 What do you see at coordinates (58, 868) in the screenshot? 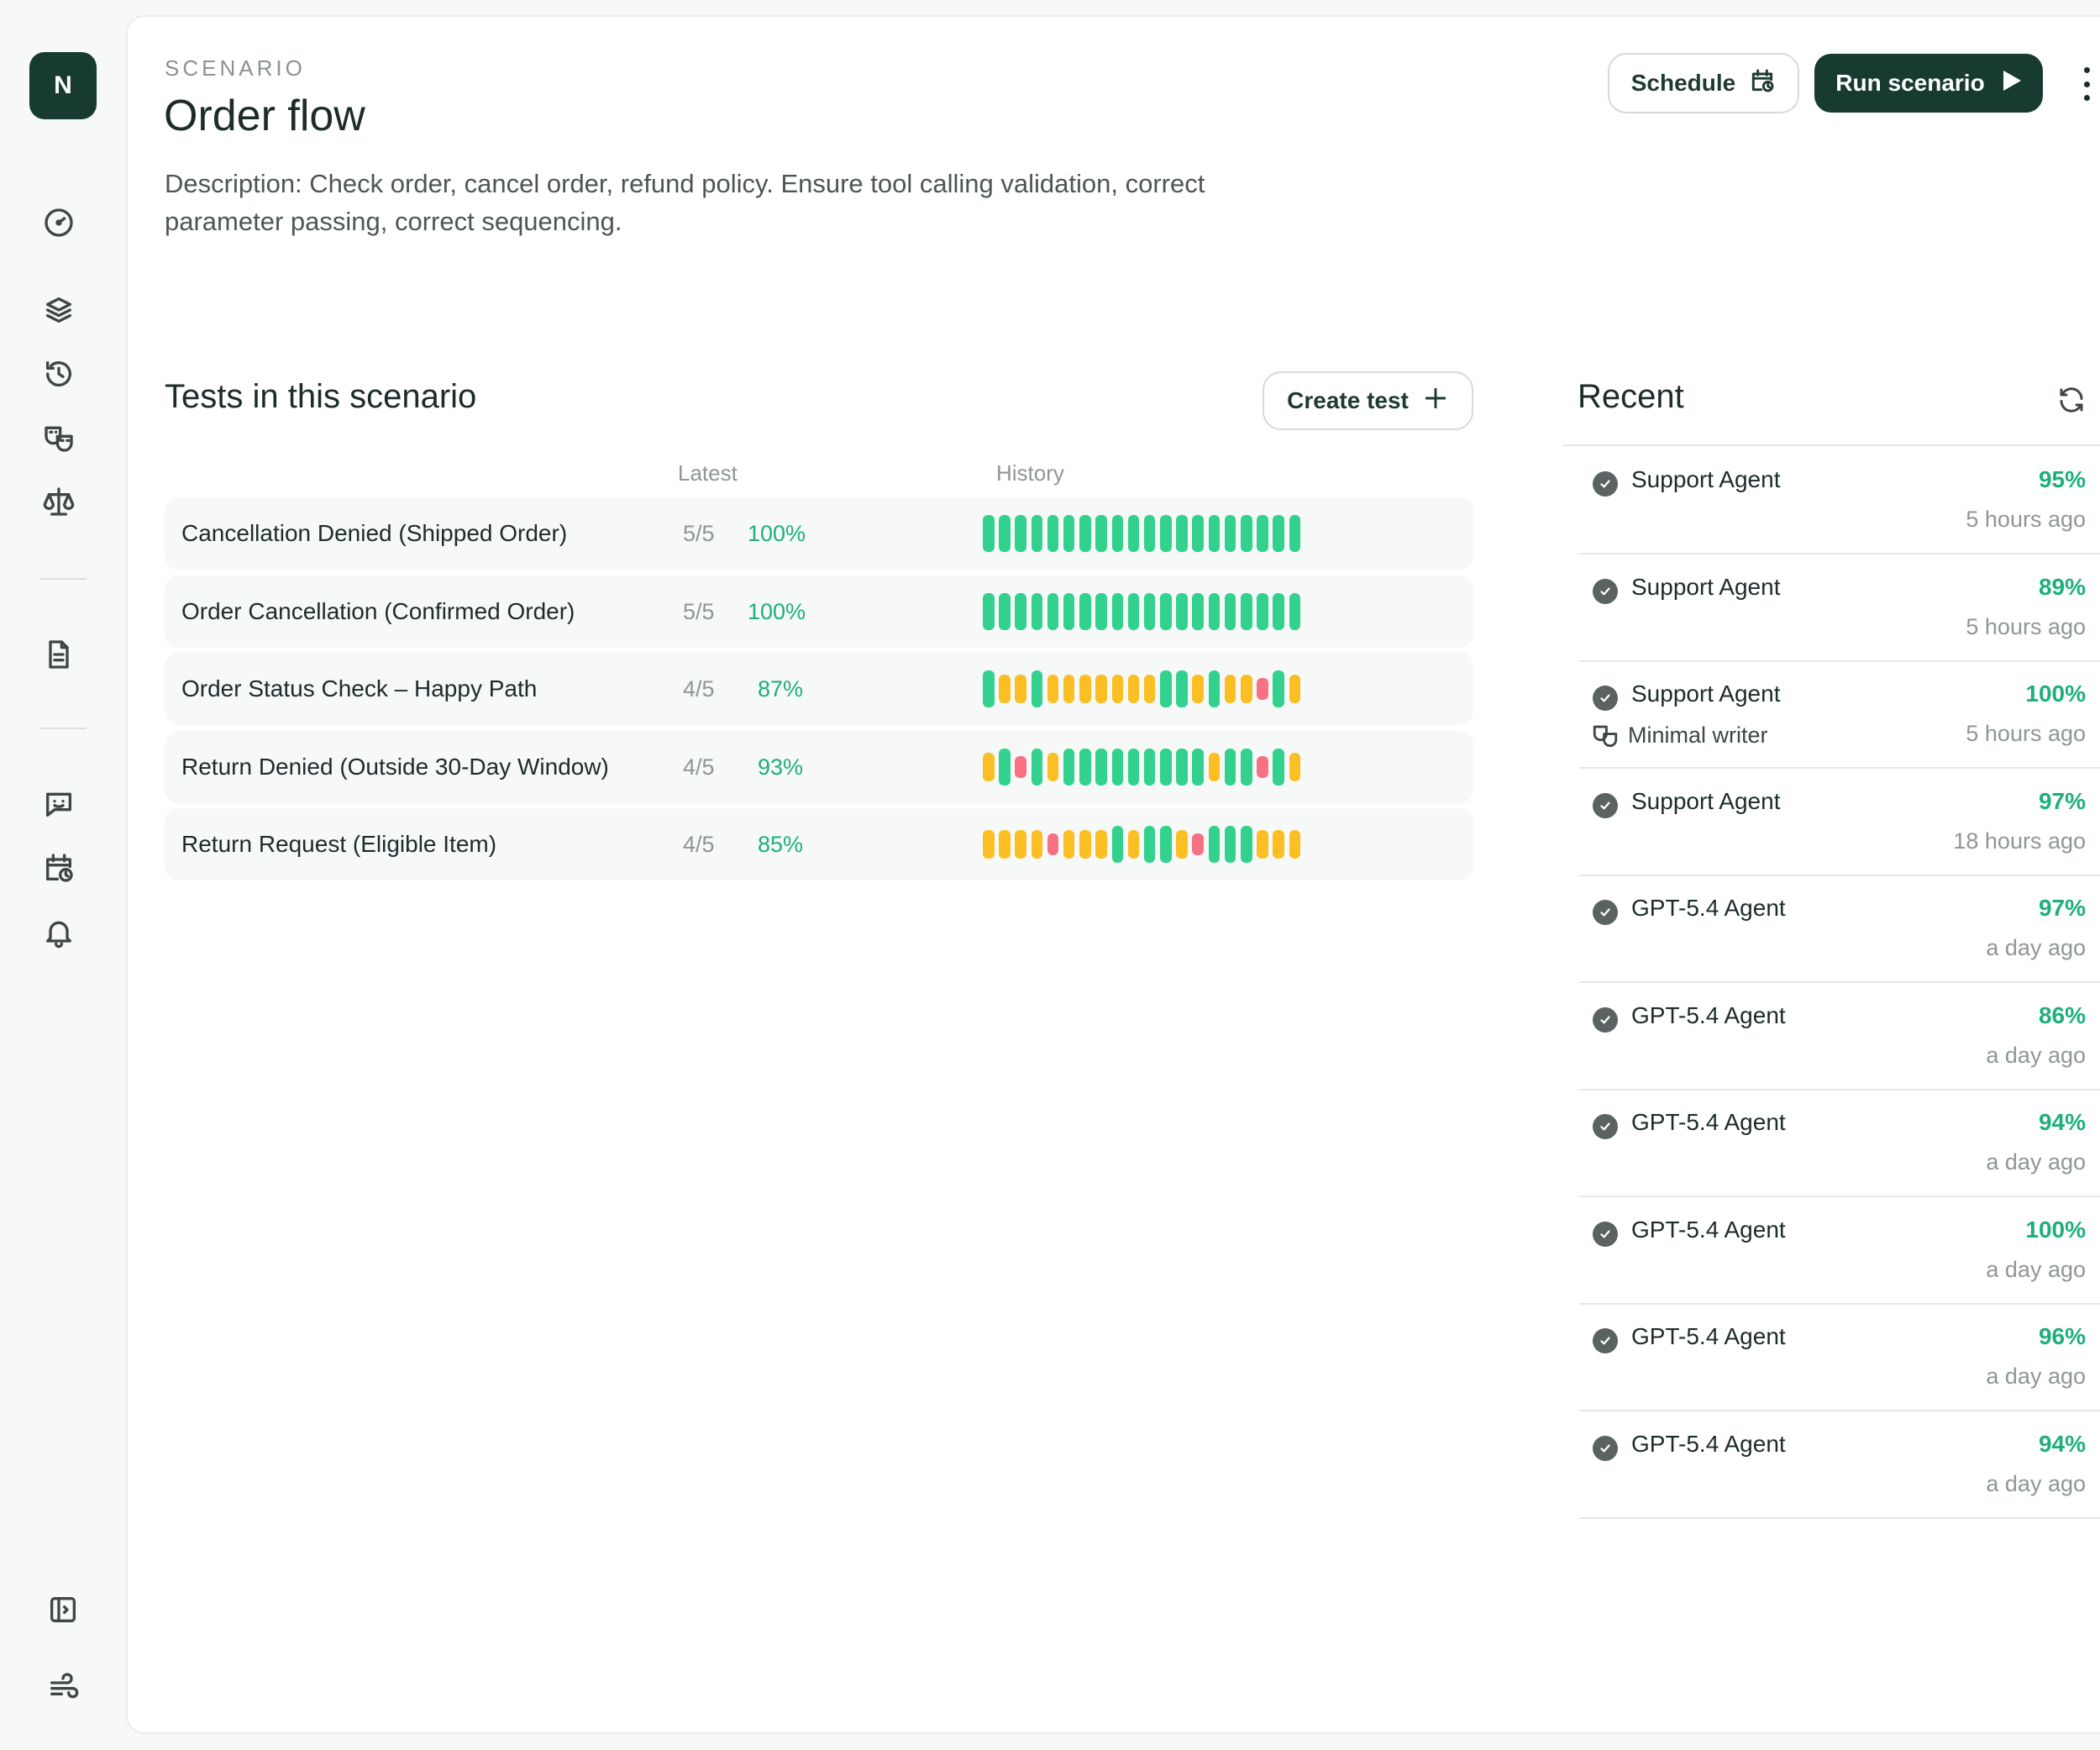
I see `calendar-clock-icon` at bounding box center [58, 868].